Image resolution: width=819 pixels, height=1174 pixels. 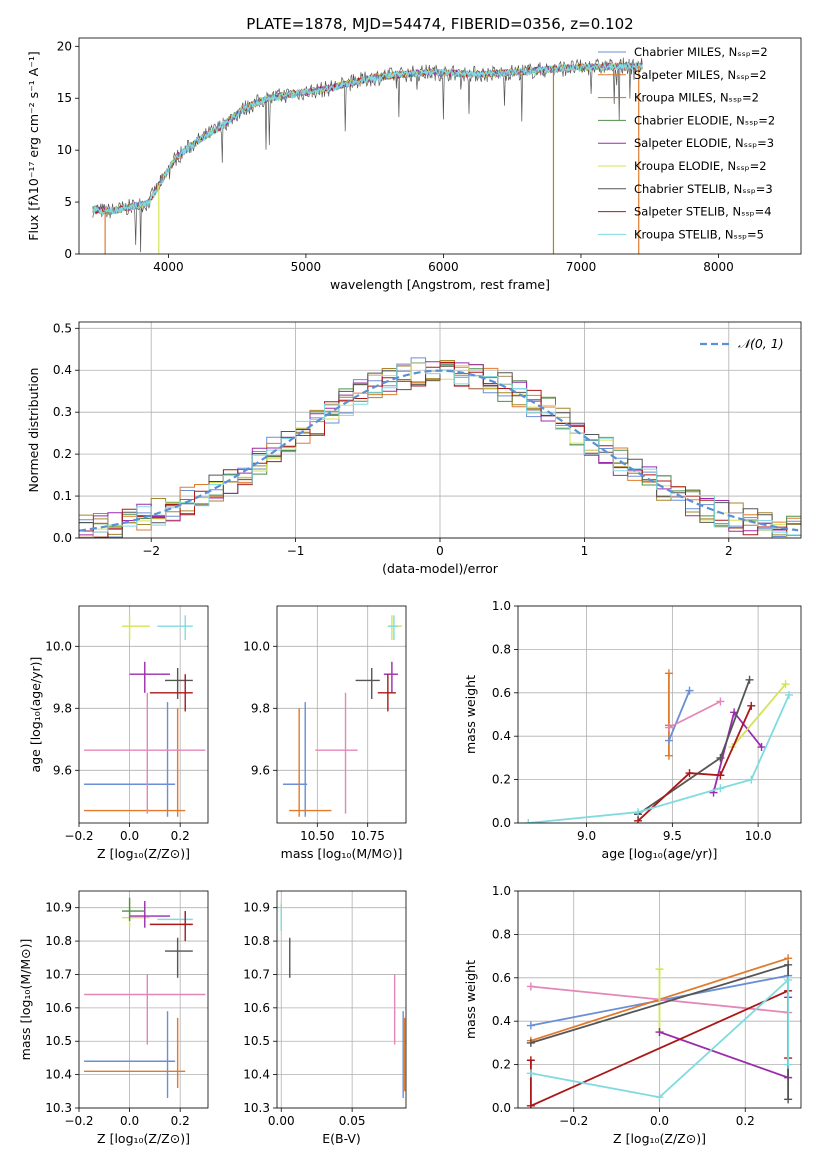 What do you see at coordinates (58, 646) in the screenshot?
I see `y-tick-label: 10.0` at bounding box center [58, 646].